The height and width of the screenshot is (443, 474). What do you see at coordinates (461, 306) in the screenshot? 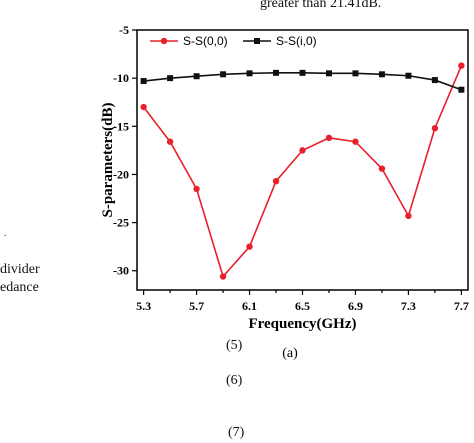
I see `x-tick-label: 7.7` at bounding box center [461, 306].